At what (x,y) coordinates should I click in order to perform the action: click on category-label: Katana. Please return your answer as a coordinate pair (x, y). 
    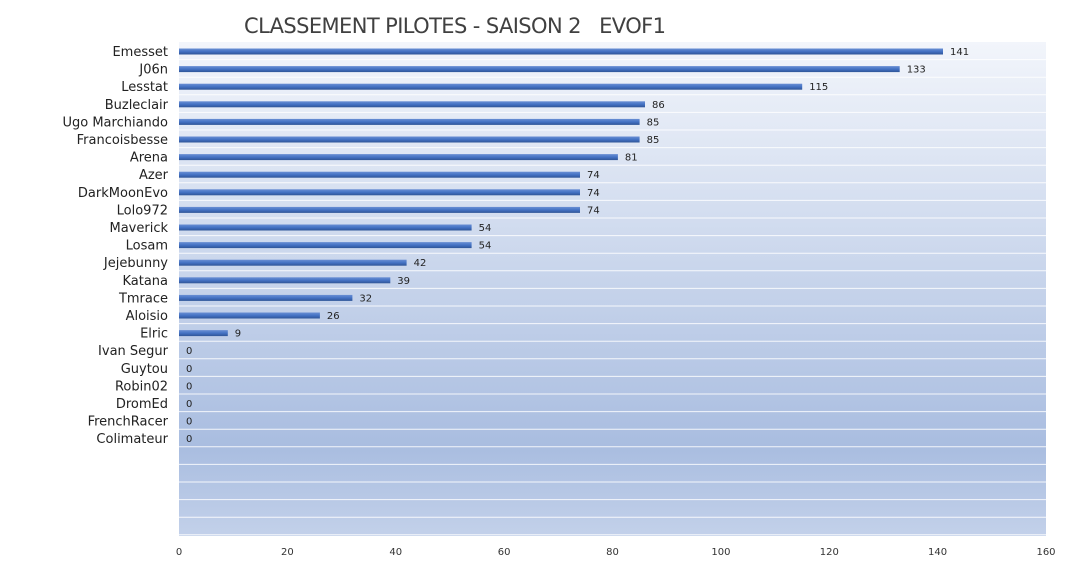
    Looking at the image, I should click on (145, 281).